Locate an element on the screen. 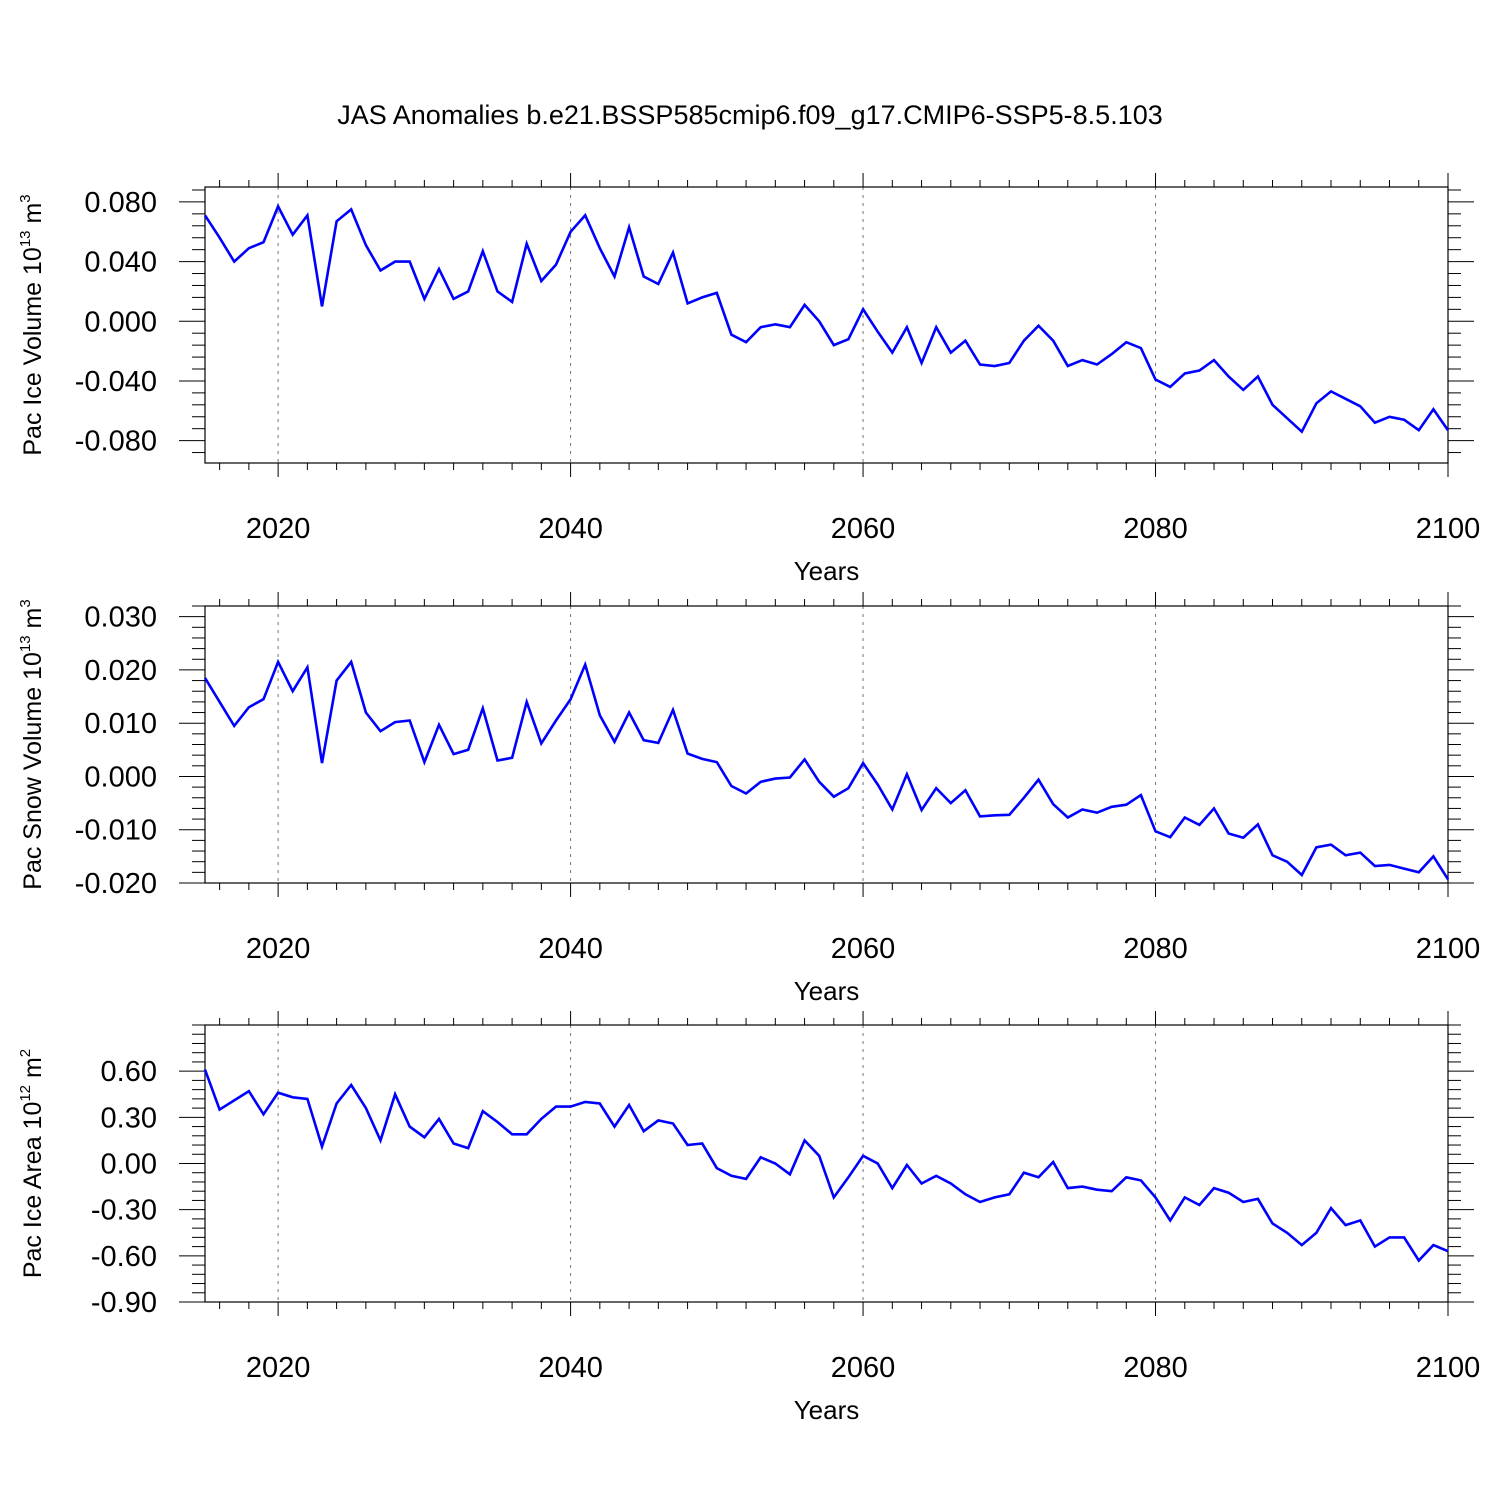 This screenshot has width=1500, height=1500. y-tick-label: 0.020 is located at coordinates (120, 671).